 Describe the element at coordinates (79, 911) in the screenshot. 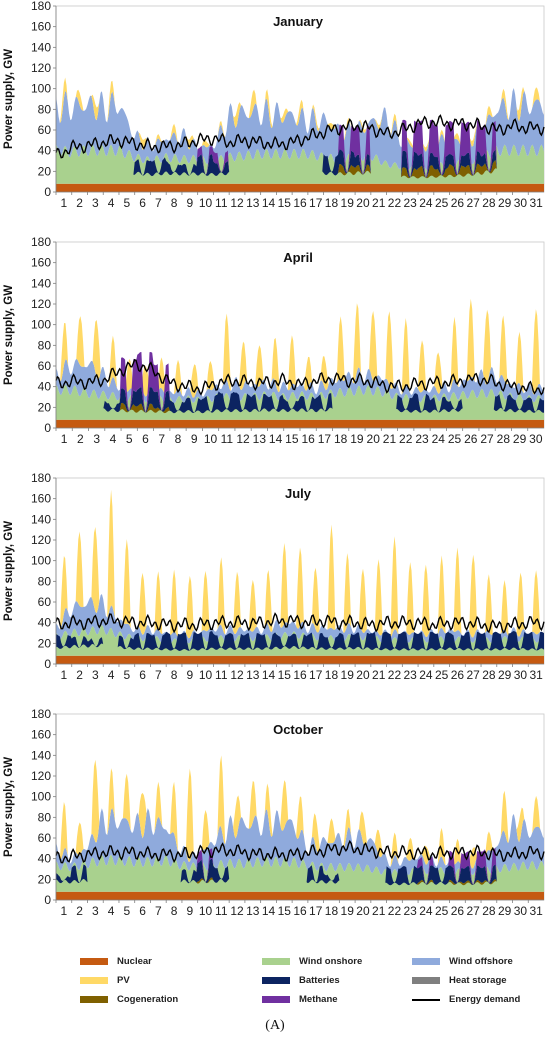

I see `x-tick-label: 2` at that location.